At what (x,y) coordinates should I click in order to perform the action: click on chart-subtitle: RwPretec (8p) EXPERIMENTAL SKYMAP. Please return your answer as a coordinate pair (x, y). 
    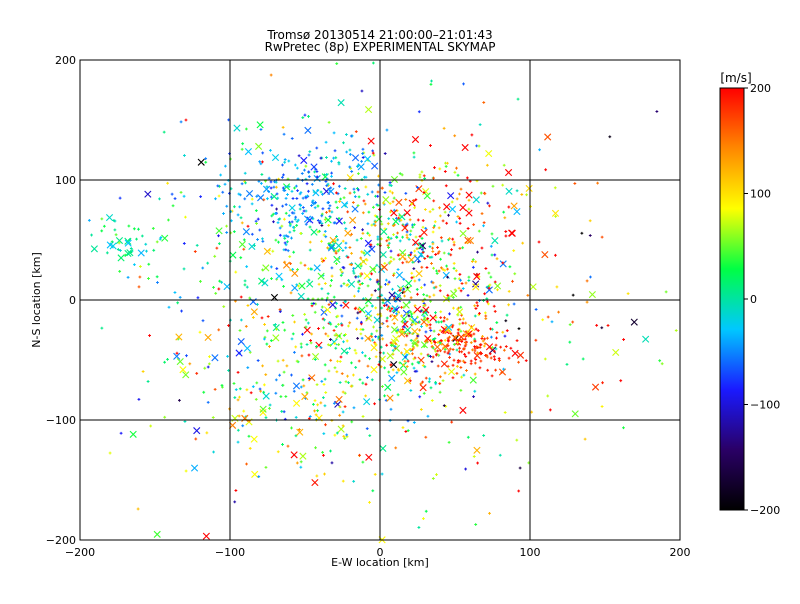
    Looking at the image, I should click on (380, 47).